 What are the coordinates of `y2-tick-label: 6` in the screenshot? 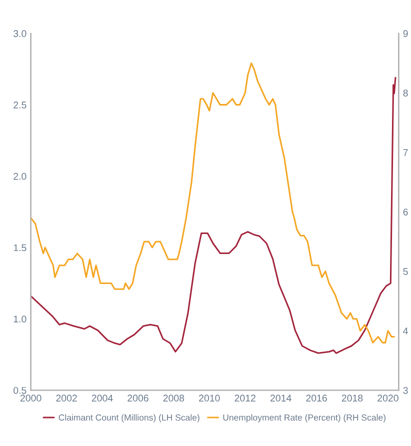 It's located at (405, 212).